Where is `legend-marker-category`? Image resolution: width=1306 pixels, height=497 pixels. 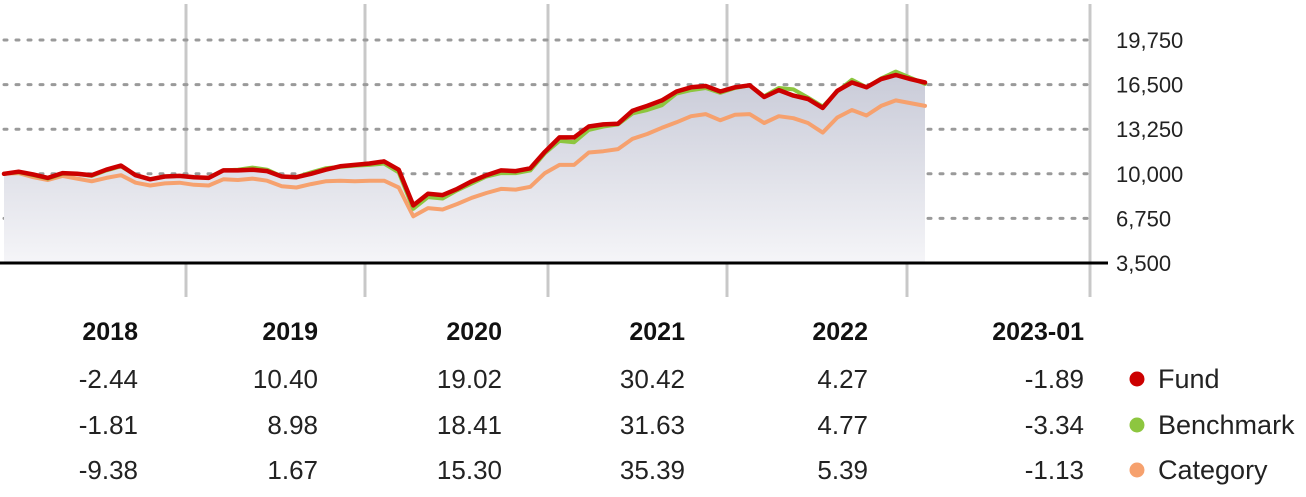 legend-marker-category is located at coordinates (1137, 470).